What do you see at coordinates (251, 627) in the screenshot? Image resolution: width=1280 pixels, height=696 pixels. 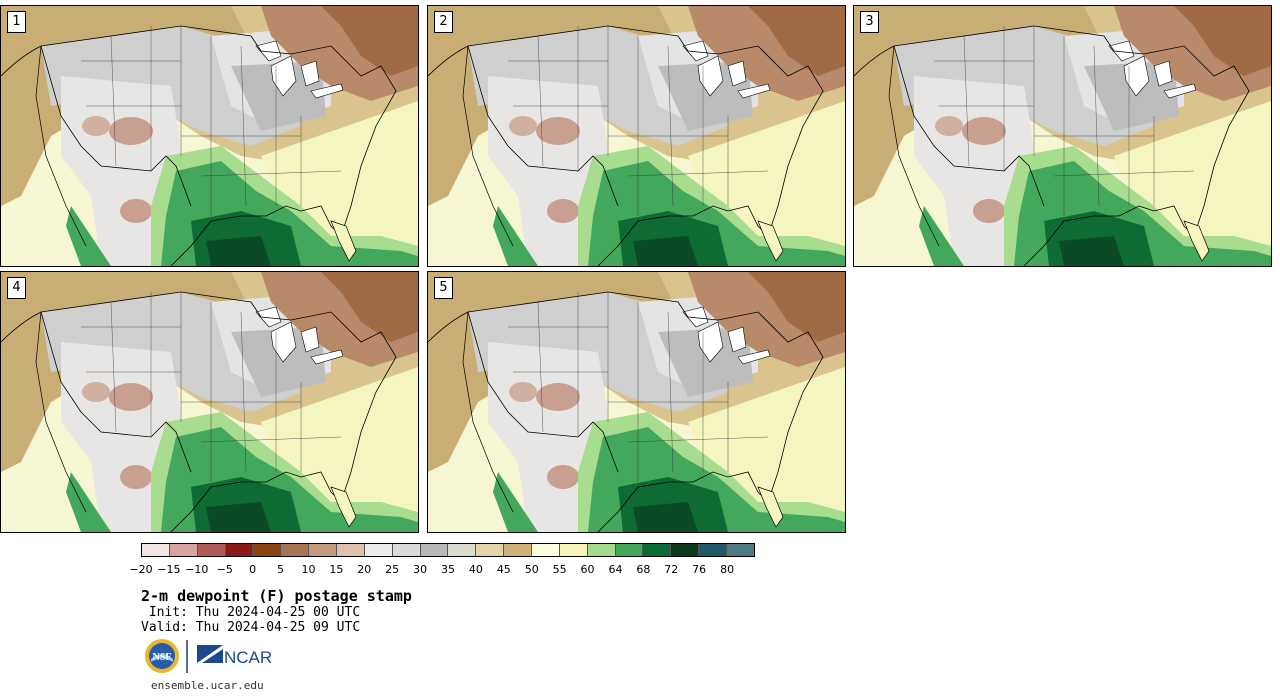 I see `valid-time: Valid: Thu 2024-04-25 09 UTC` at bounding box center [251, 627].